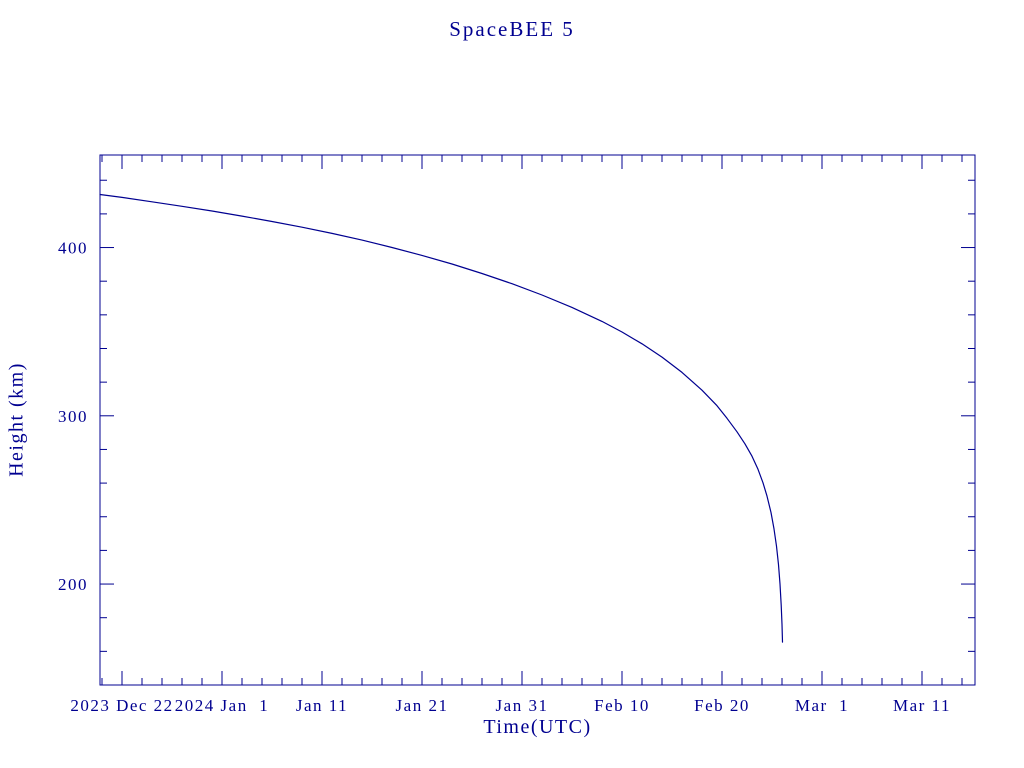  I want to click on y-tick-label: 300, so click(73, 416).